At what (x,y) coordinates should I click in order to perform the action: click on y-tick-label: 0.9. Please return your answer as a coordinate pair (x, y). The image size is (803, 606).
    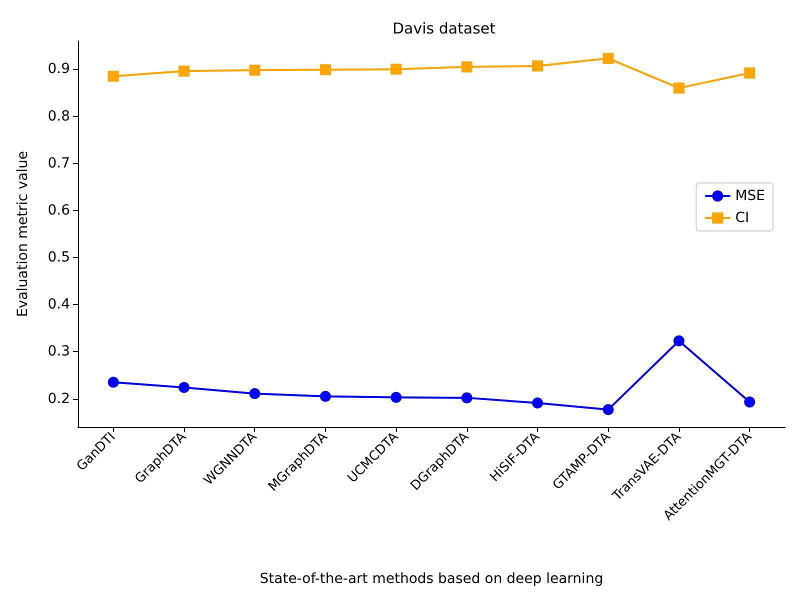
    Looking at the image, I should click on (59, 69).